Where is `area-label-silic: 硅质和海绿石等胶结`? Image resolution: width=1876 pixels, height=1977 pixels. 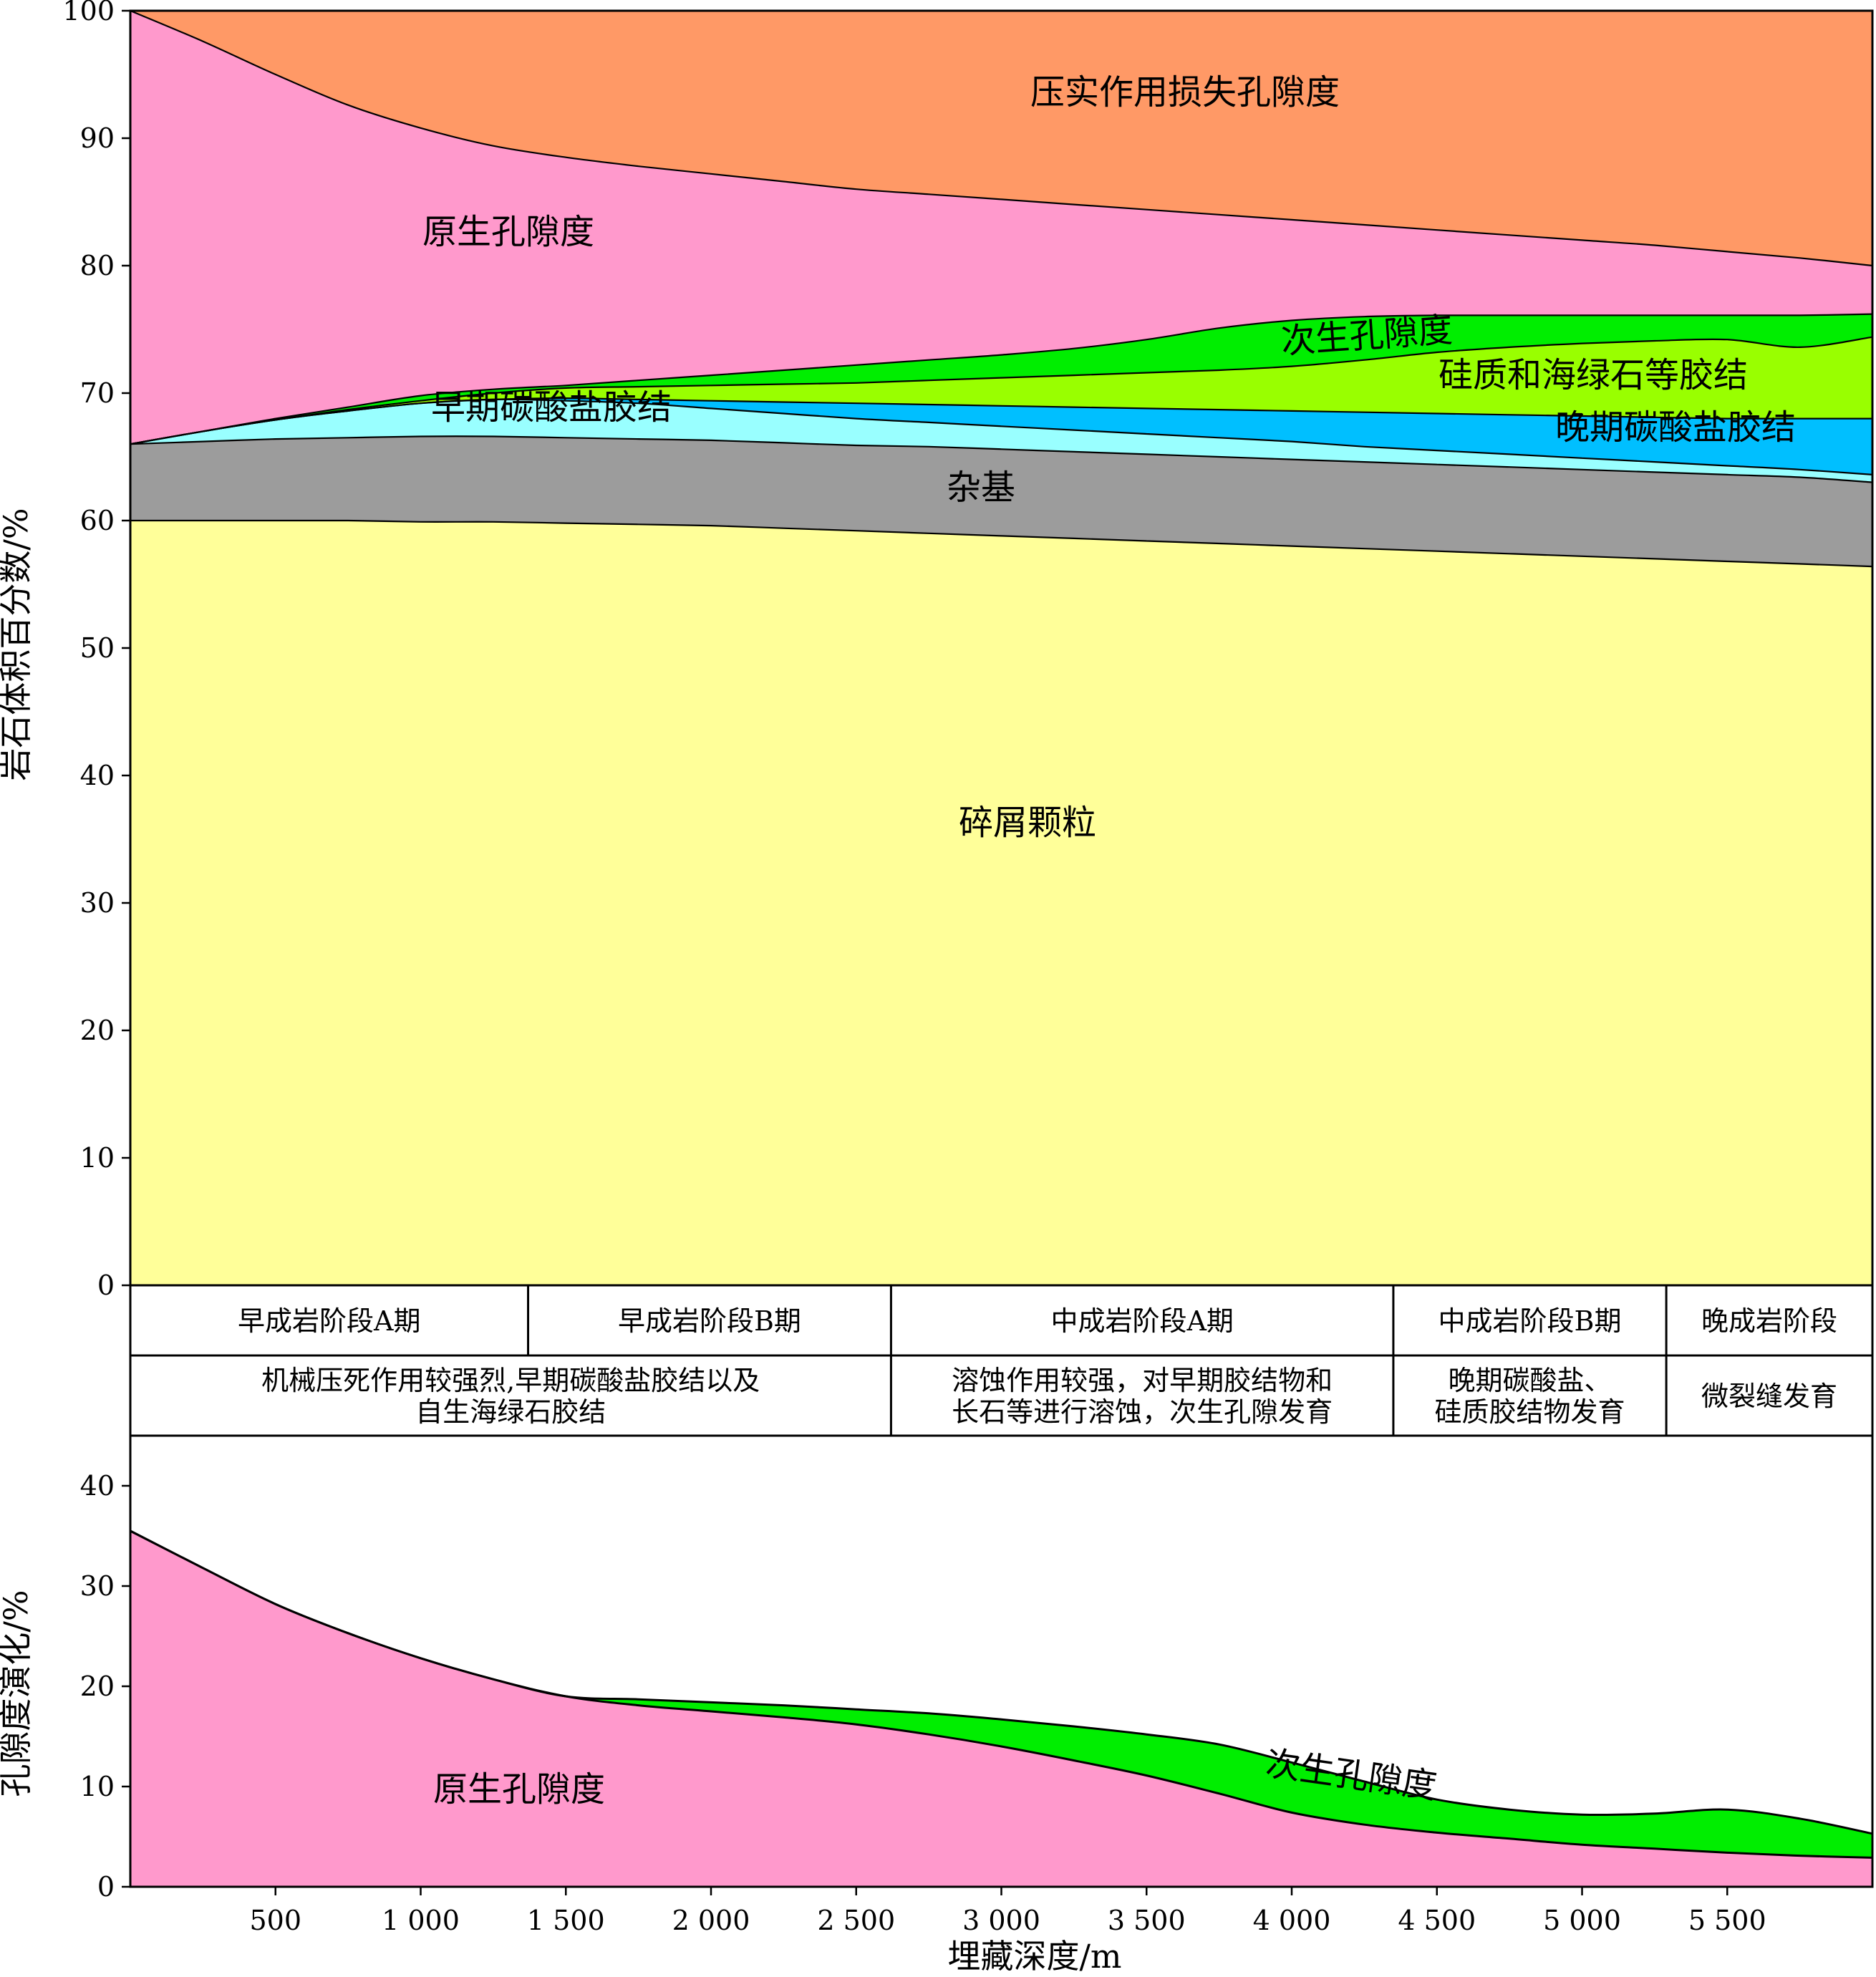
area-label-silic: 硅质和海绿石等胶结 is located at coordinates (1593, 375).